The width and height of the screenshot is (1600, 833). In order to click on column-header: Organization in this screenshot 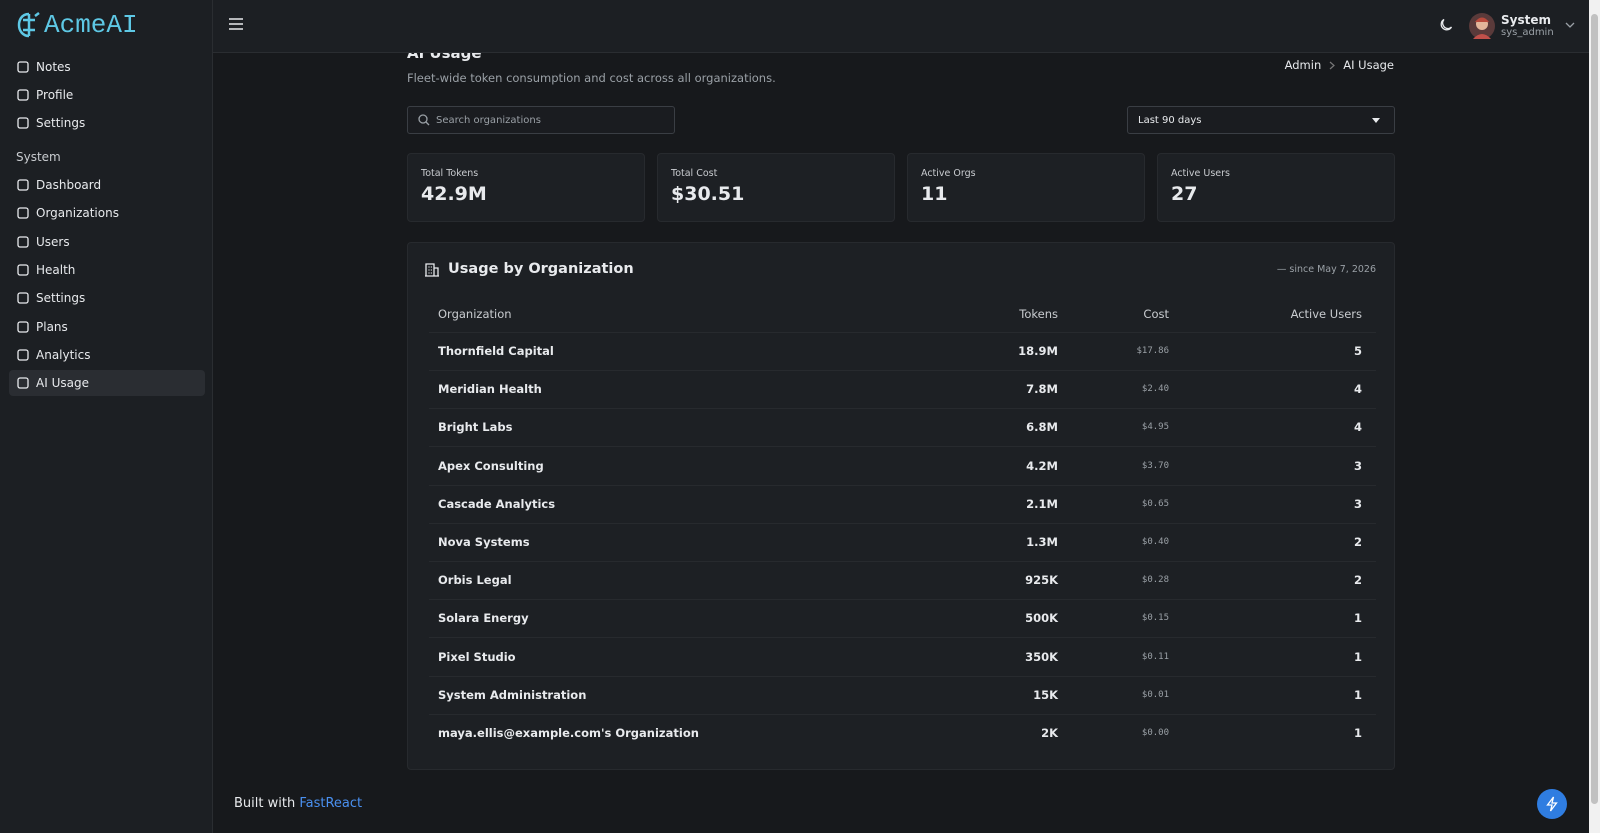, I will do `click(475, 314)`.